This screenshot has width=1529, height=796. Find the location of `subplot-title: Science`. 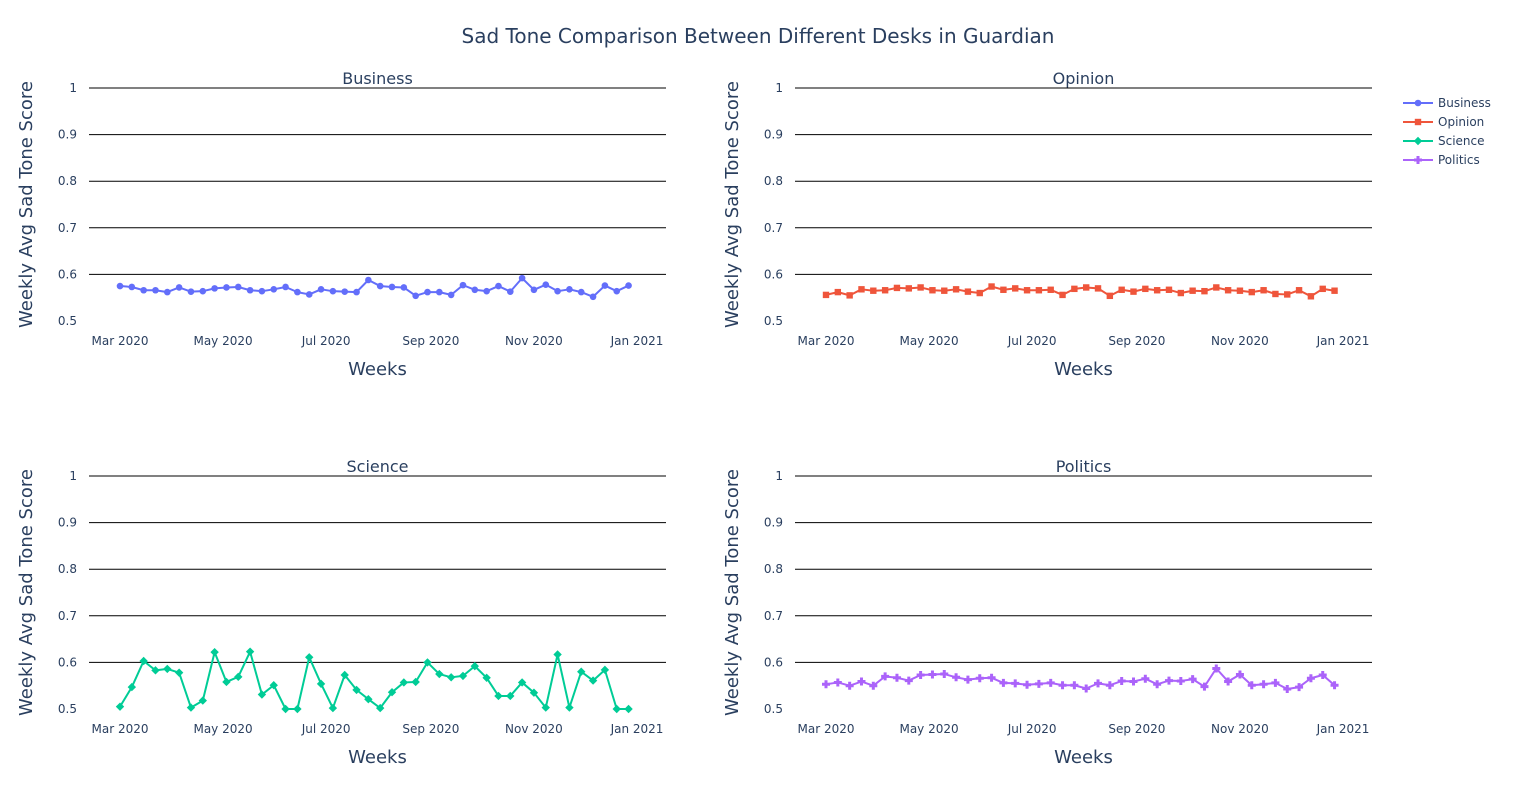

subplot-title: Science is located at coordinates (377, 466).